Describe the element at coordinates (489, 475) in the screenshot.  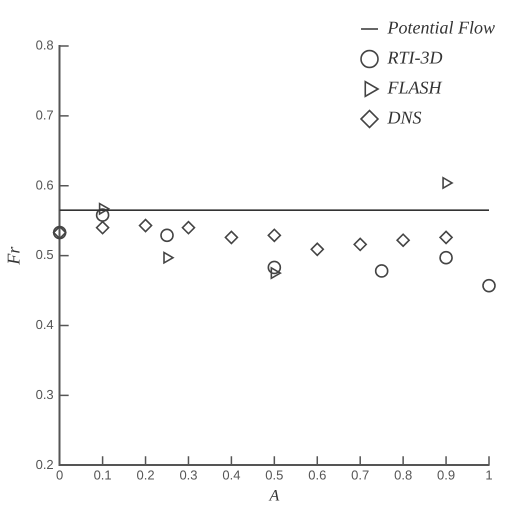
I see `x-tick-label: 1` at that location.